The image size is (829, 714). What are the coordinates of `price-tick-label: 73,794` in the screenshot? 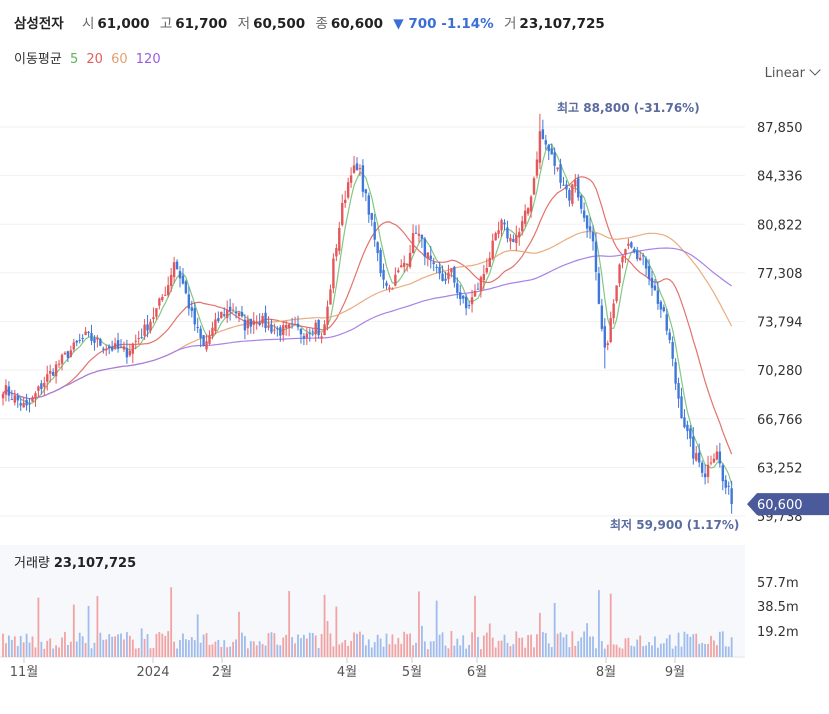 It's located at (780, 323).